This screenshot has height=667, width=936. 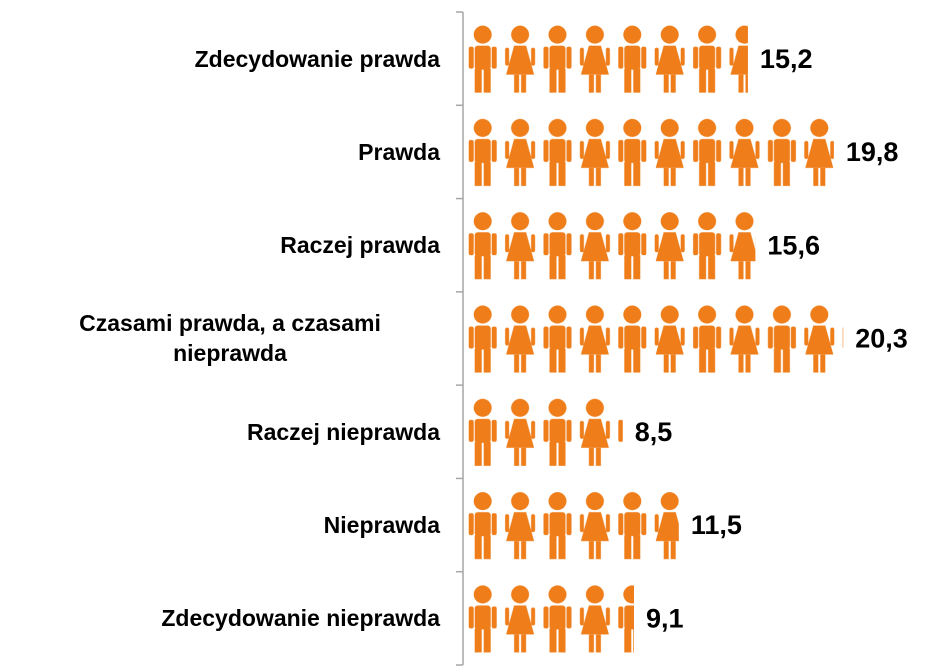 What do you see at coordinates (230, 338) in the screenshot?
I see `category-text: Czasami prawda, a czasami nieprawda` at bounding box center [230, 338].